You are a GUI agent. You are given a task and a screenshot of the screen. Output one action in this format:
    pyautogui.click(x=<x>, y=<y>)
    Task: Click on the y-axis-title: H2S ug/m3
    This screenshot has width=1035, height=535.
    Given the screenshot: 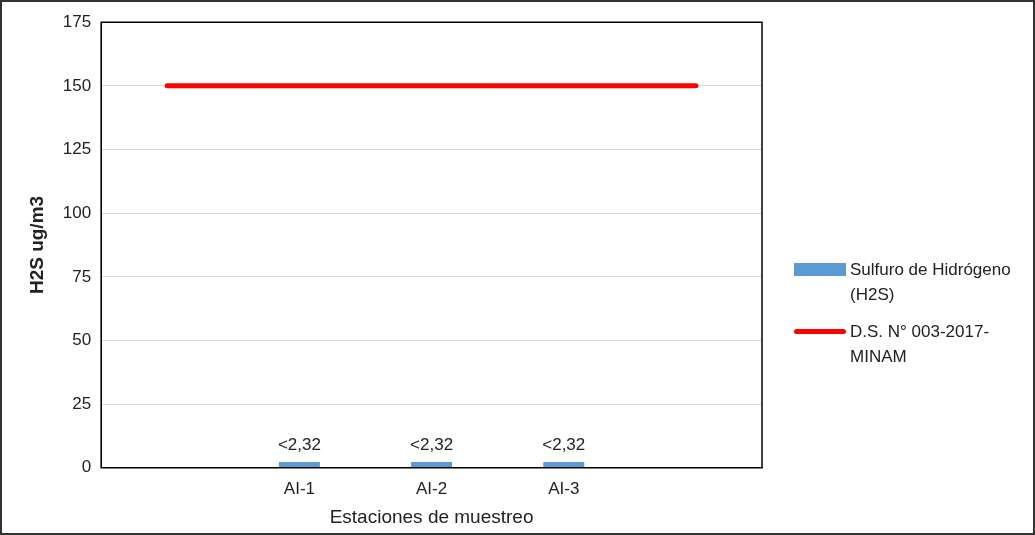 What is the action you would take?
    pyautogui.click(x=36, y=245)
    